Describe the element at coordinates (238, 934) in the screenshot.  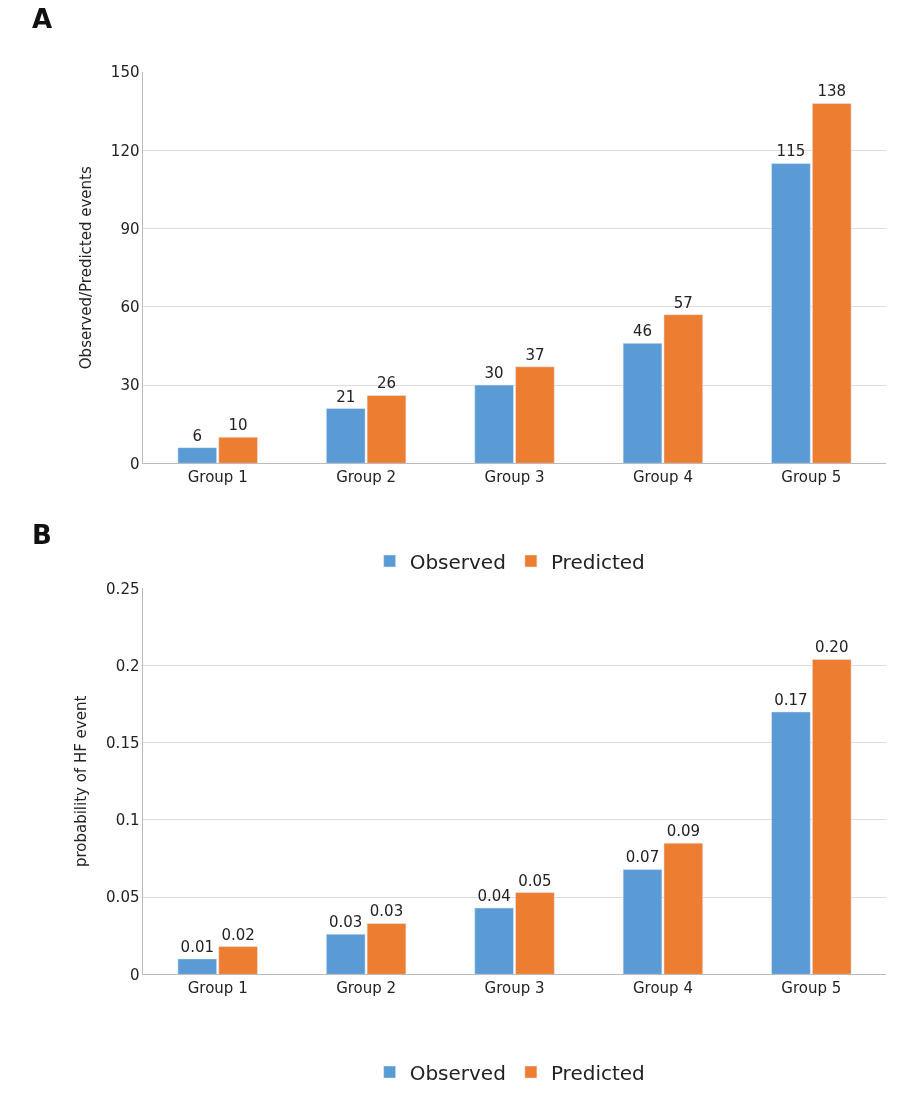
I see `data-label: 0.02` at that location.